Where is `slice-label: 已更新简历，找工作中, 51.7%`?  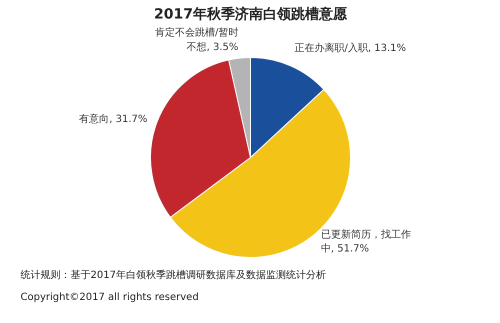
slice-label: 已更新简历，找工作中, 51.7% is located at coordinates (365, 241).